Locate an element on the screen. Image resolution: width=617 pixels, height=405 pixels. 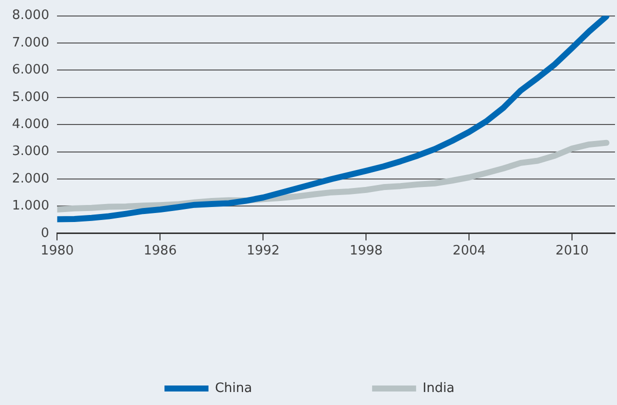
x-tick-label: 1986 is located at coordinates (160, 251).